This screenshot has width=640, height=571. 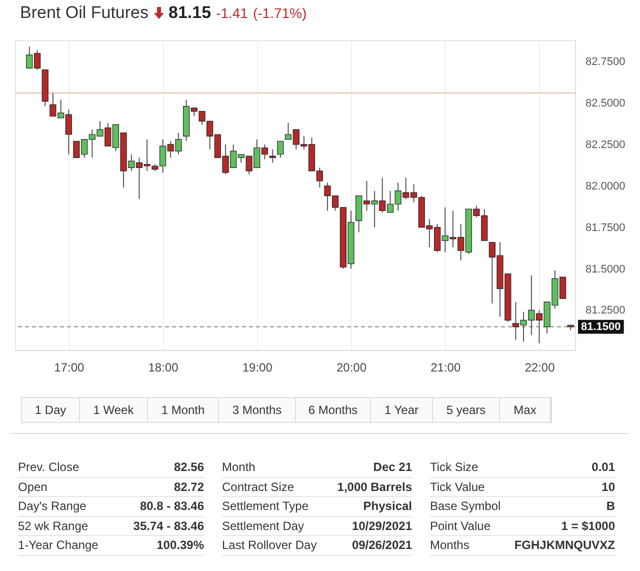 What do you see at coordinates (564, 545) in the screenshot?
I see `text: FGHJKMNQUVXZ` at bounding box center [564, 545].